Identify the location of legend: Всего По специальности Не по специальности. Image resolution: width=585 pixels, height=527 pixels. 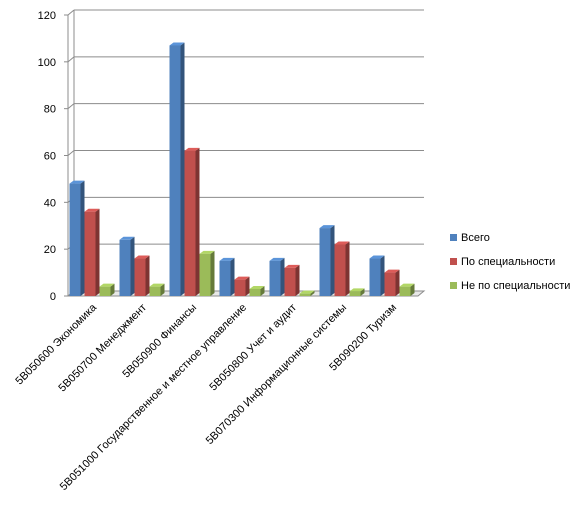
(510, 262).